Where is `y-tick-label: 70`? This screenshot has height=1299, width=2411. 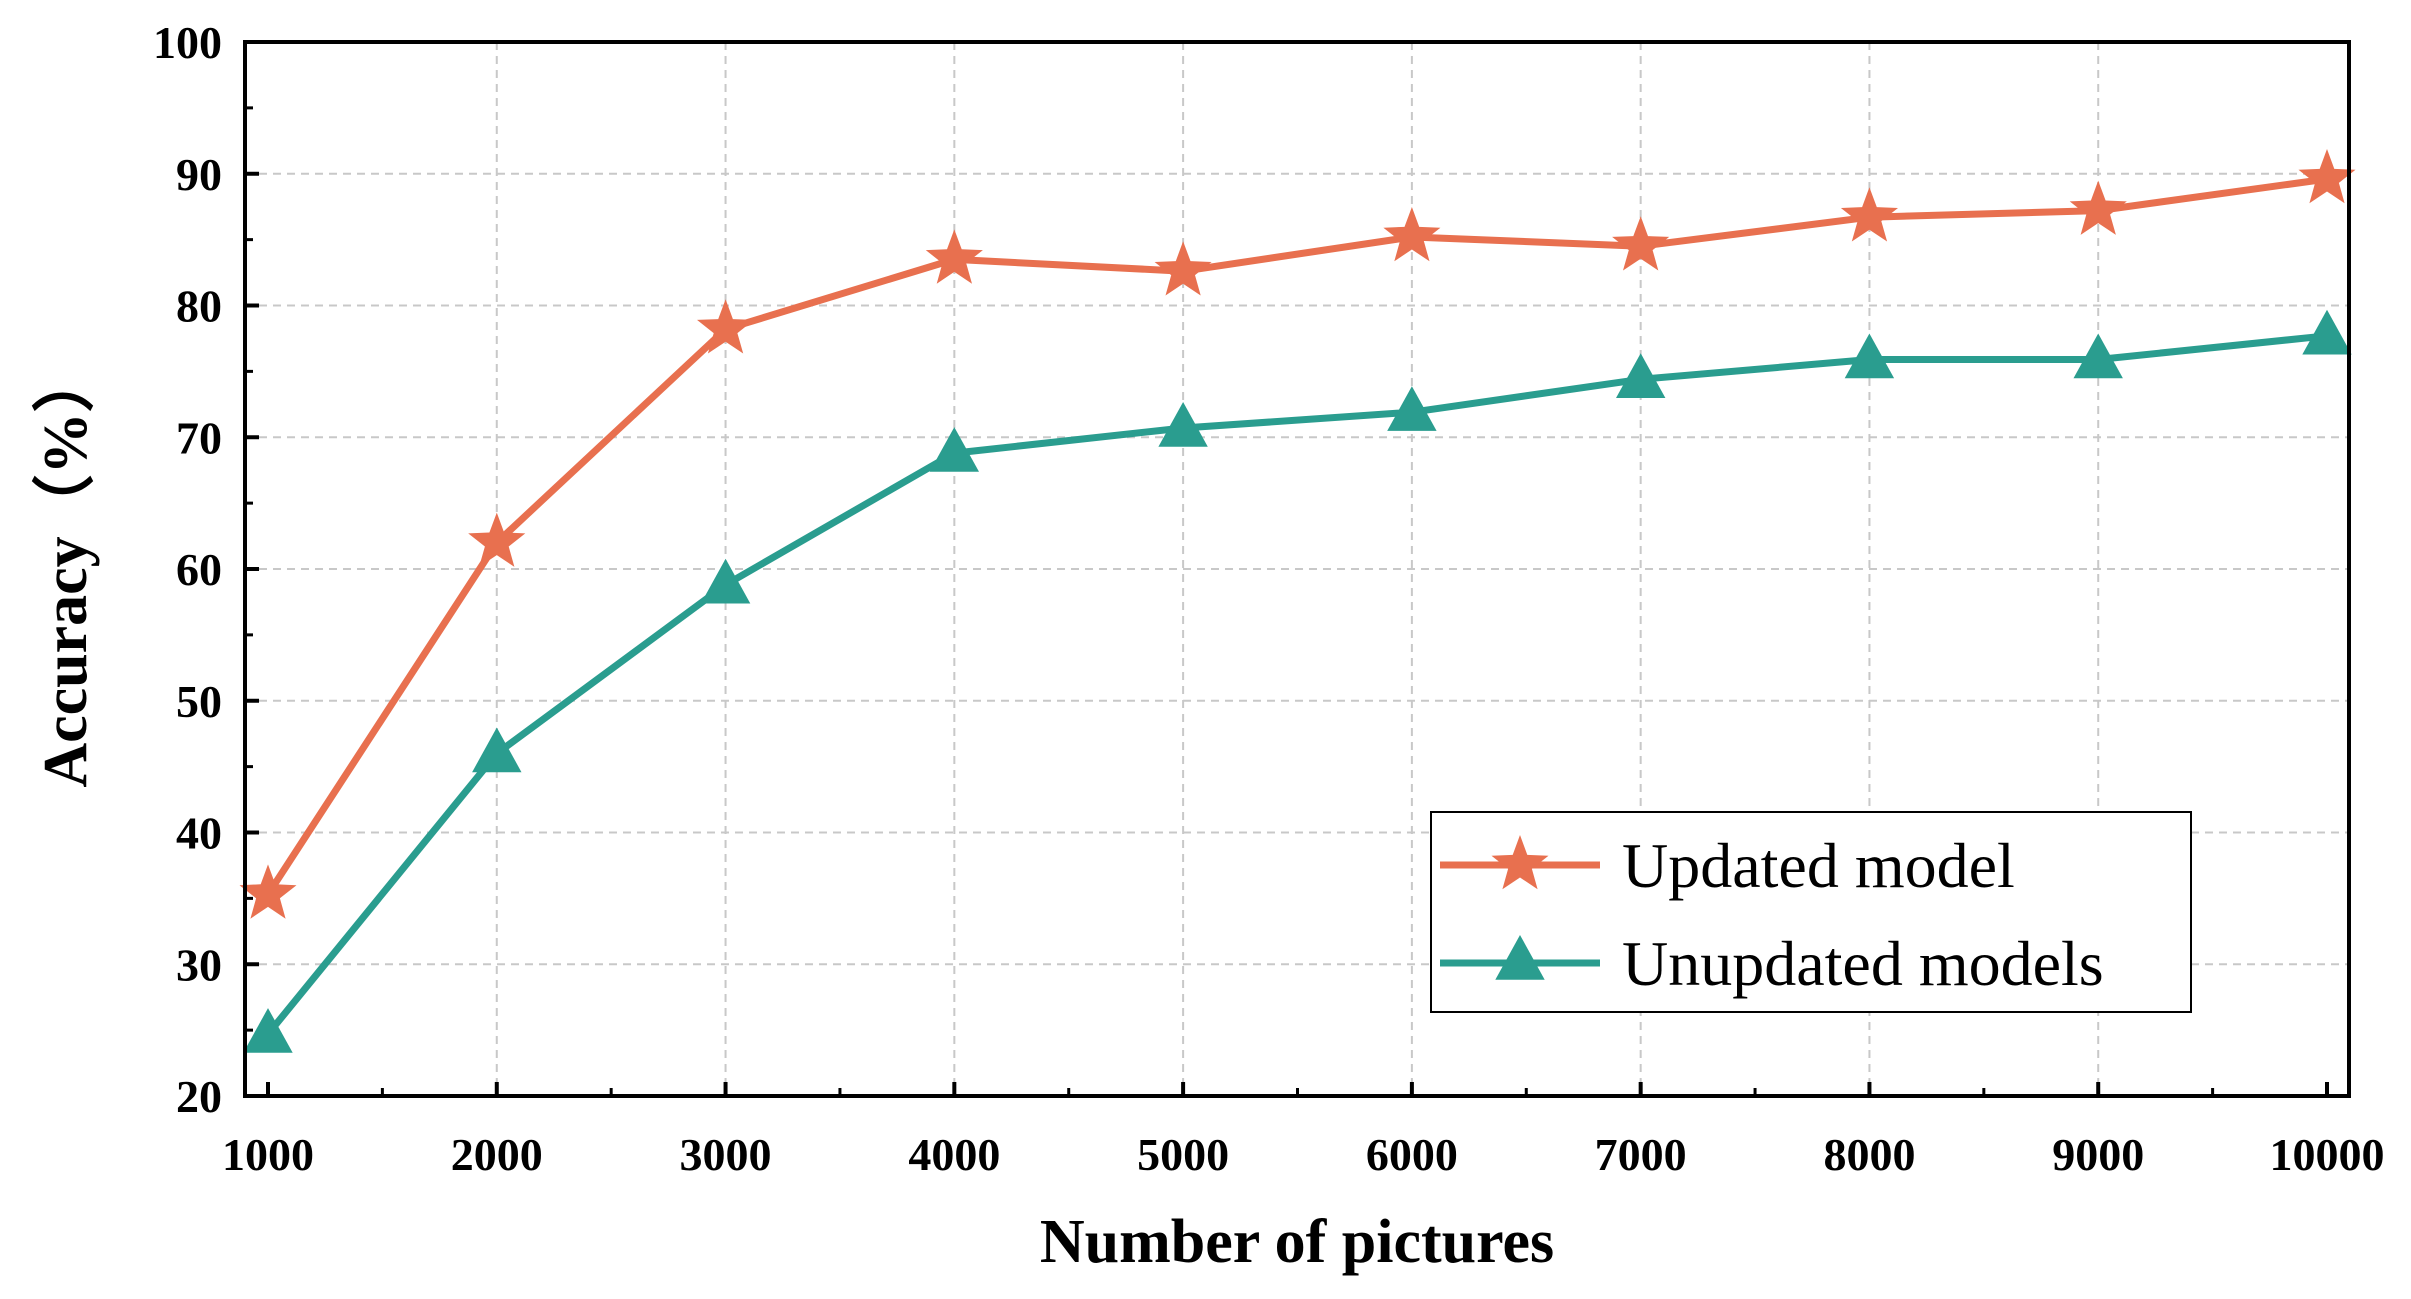
y-tick-label: 70 is located at coordinates (199, 437).